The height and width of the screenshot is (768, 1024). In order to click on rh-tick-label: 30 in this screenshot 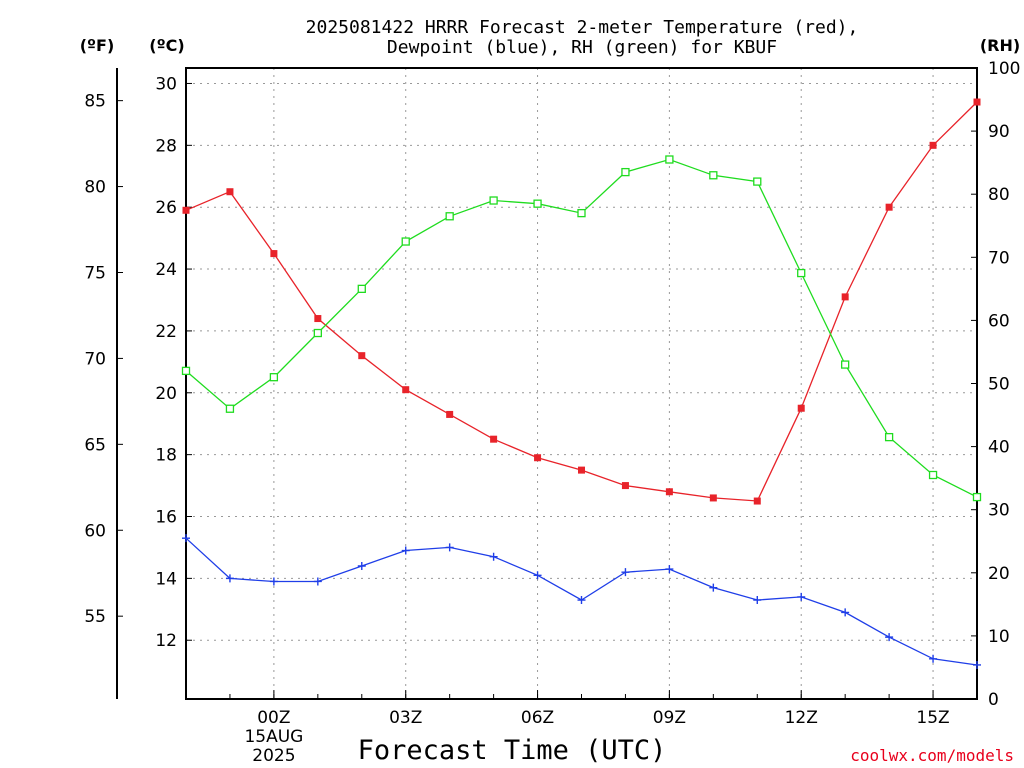, I will do `click(999, 511)`.